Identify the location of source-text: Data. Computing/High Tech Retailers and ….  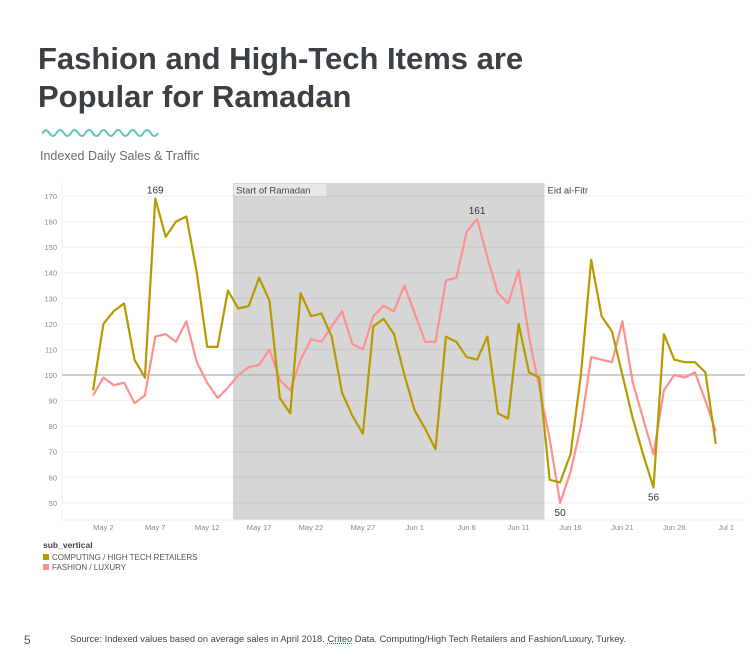
(489, 639).